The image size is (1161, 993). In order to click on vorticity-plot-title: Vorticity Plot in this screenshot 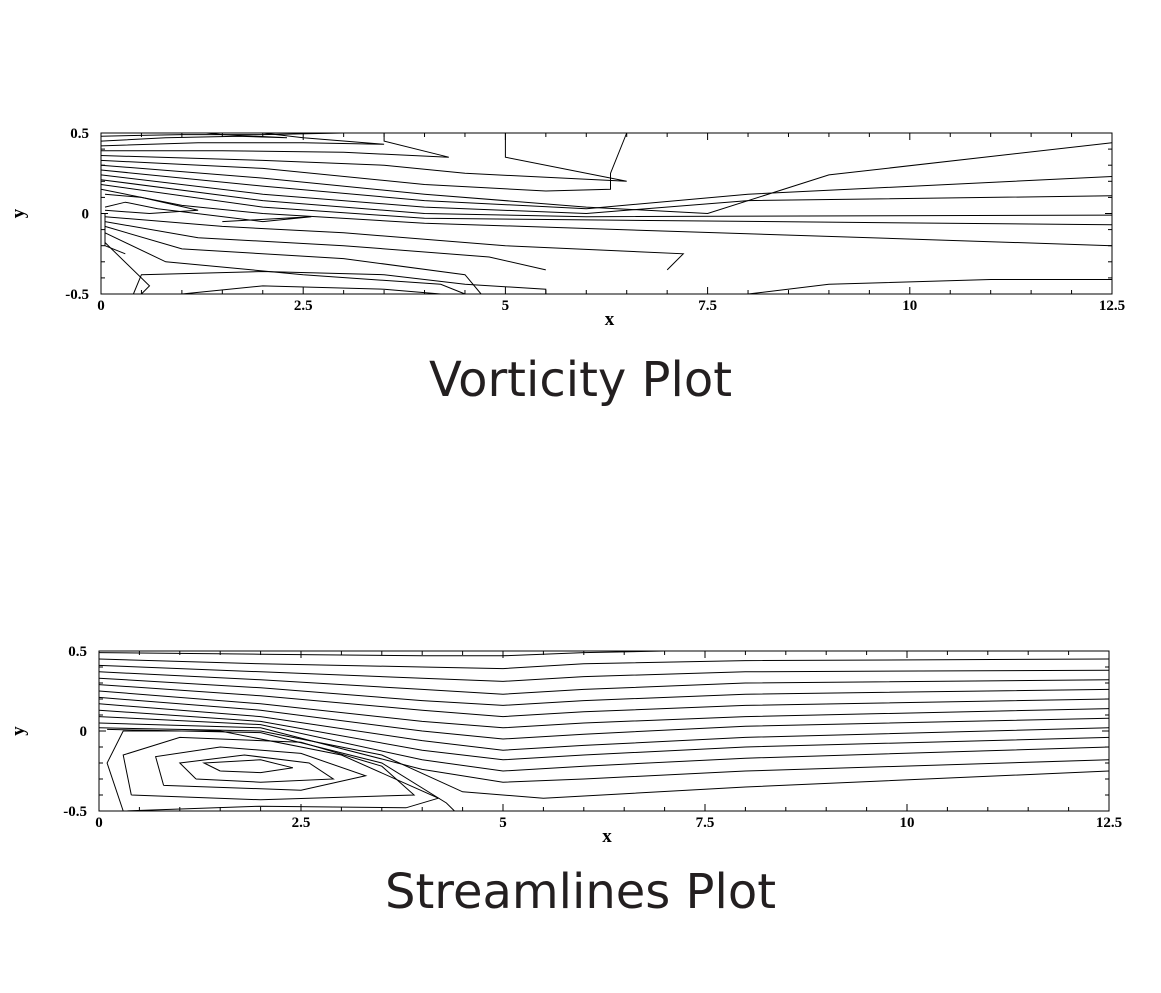, I will do `click(580, 380)`.